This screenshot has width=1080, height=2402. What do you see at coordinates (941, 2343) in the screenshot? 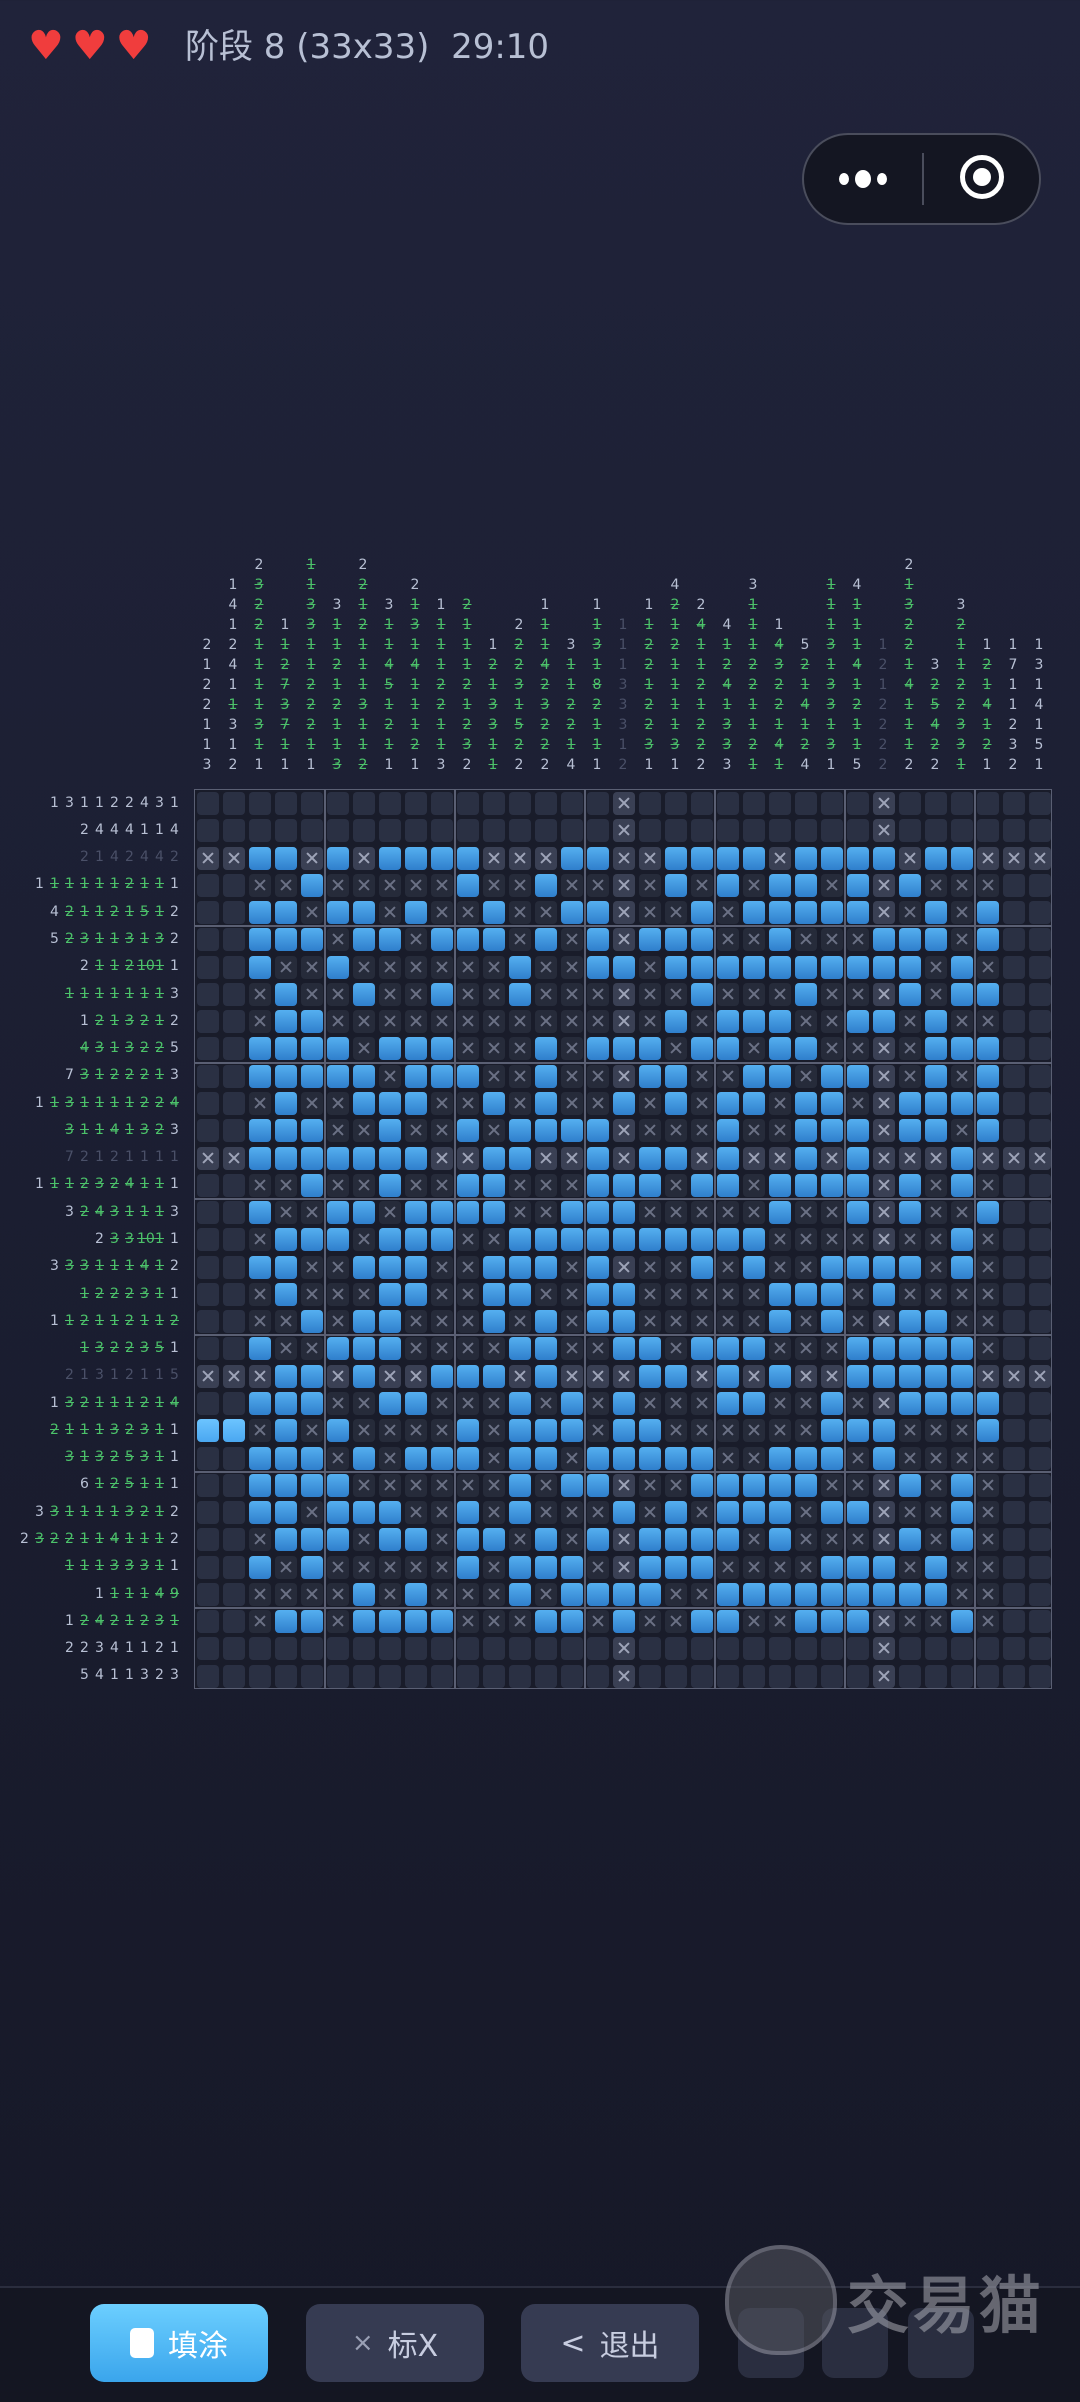
I see `extra-button` at bounding box center [941, 2343].